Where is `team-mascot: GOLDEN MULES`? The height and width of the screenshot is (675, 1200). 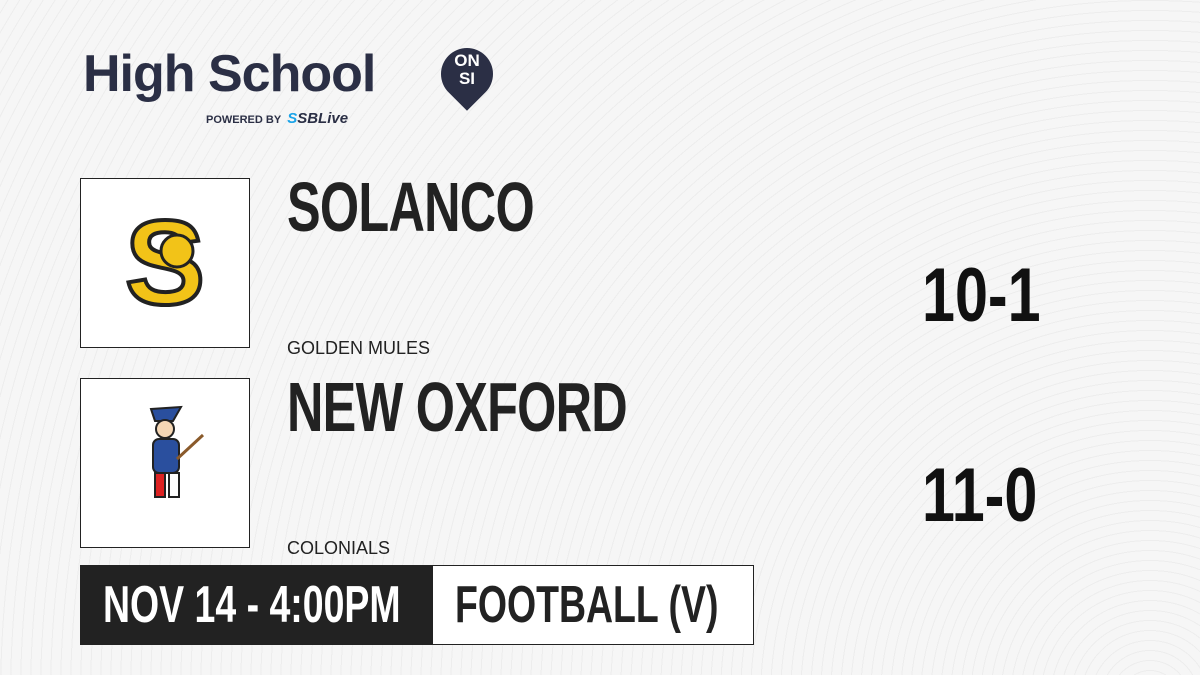
team-mascot: GOLDEN MULES is located at coordinates (359, 348).